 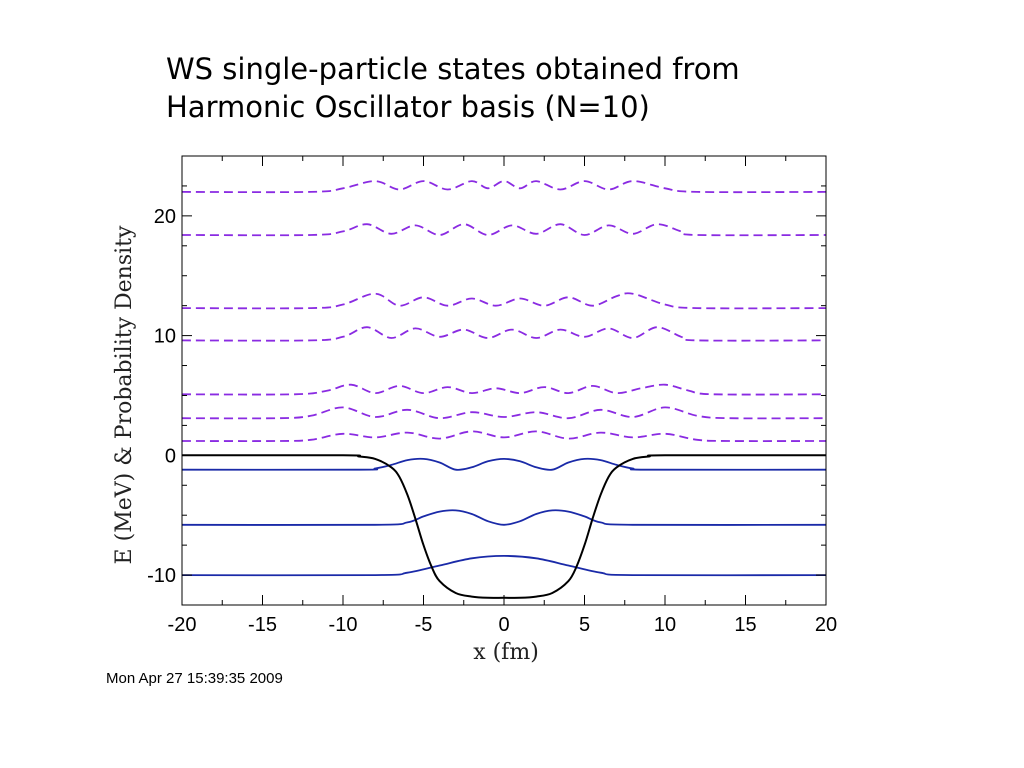 What do you see at coordinates (584, 625) in the screenshot?
I see `x-tick-label: 5` at bounding box center [584, 625].